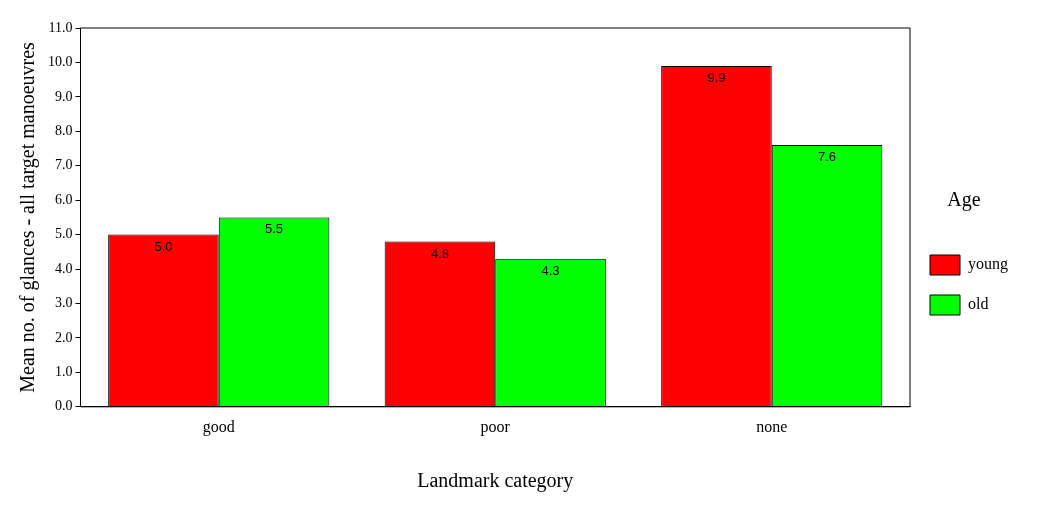 Image resolution: width=1040 pixels, height=517 pixels. What do you see at coordinates (550, 270) in the screenshot?
I see `data-label: 4.3` at bounding box center [550, 270].